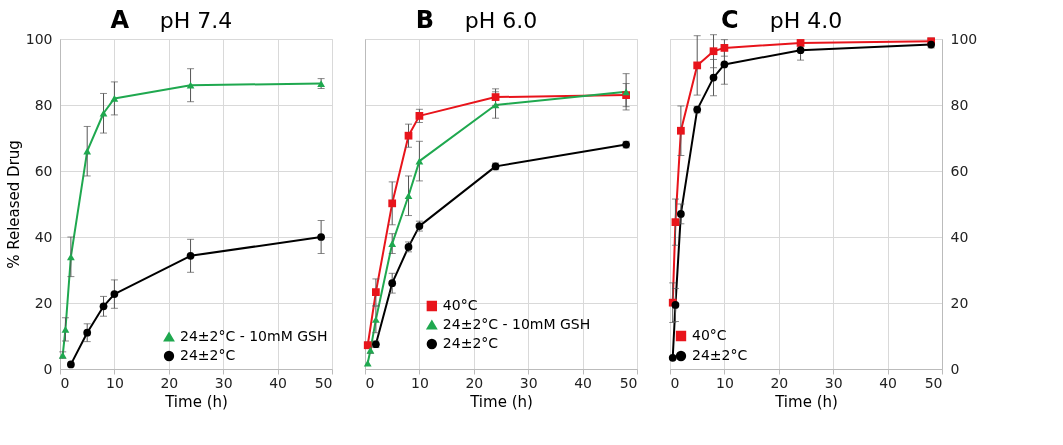  I want to click on y-tick-label: 60, so click(43, 170).